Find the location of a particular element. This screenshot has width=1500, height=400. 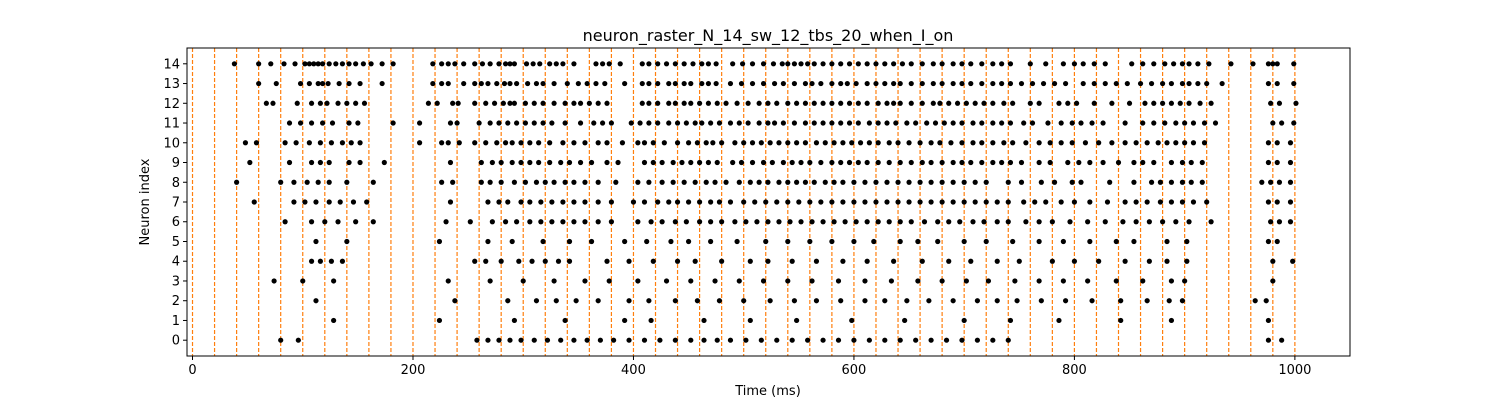

x-tick-label-200: 200 is located at coordinates (413, 370).